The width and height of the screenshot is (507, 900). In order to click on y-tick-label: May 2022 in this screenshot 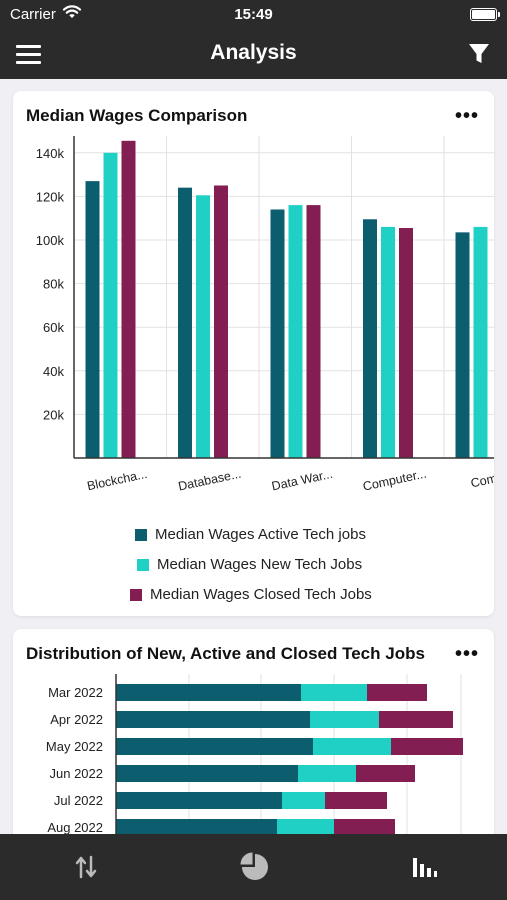, I will do `click(74, 746)`.